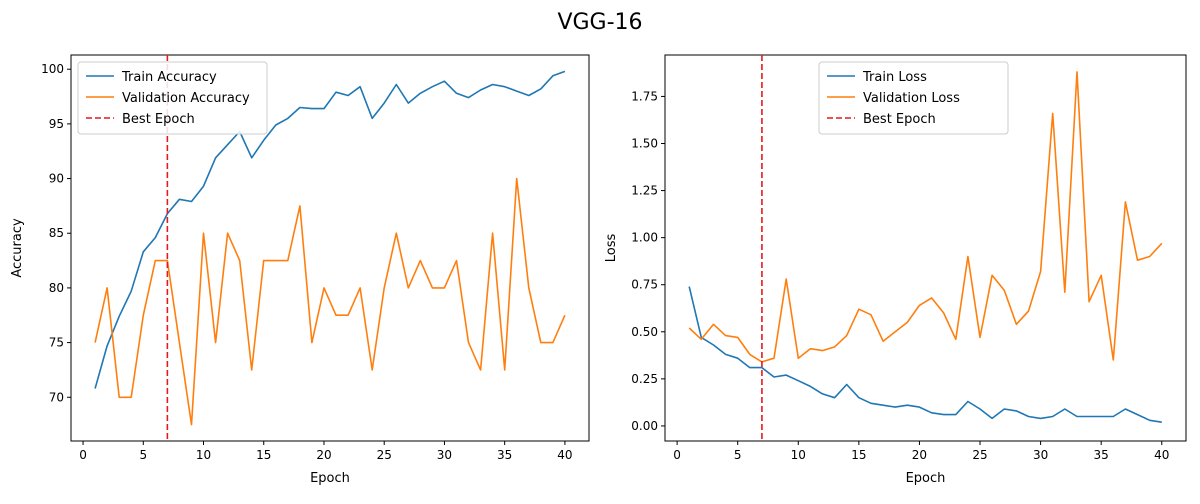 Image resolution: width=1200 pixels, height=504 pixels. I want to click on chart-0-x-tick-label: 15, so click(263, 455).